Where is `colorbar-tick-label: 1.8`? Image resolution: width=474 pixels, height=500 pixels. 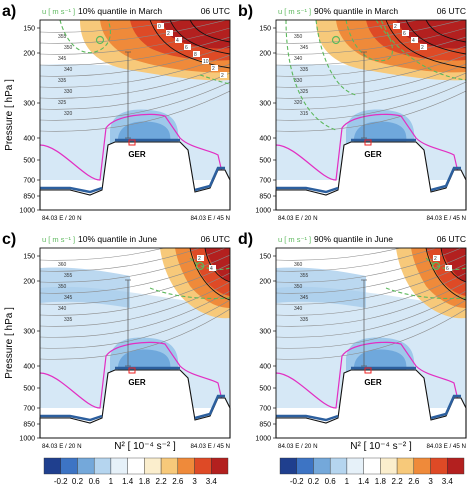 colorbar-tick-label: 1.8 is located at coordinates (145, 481).